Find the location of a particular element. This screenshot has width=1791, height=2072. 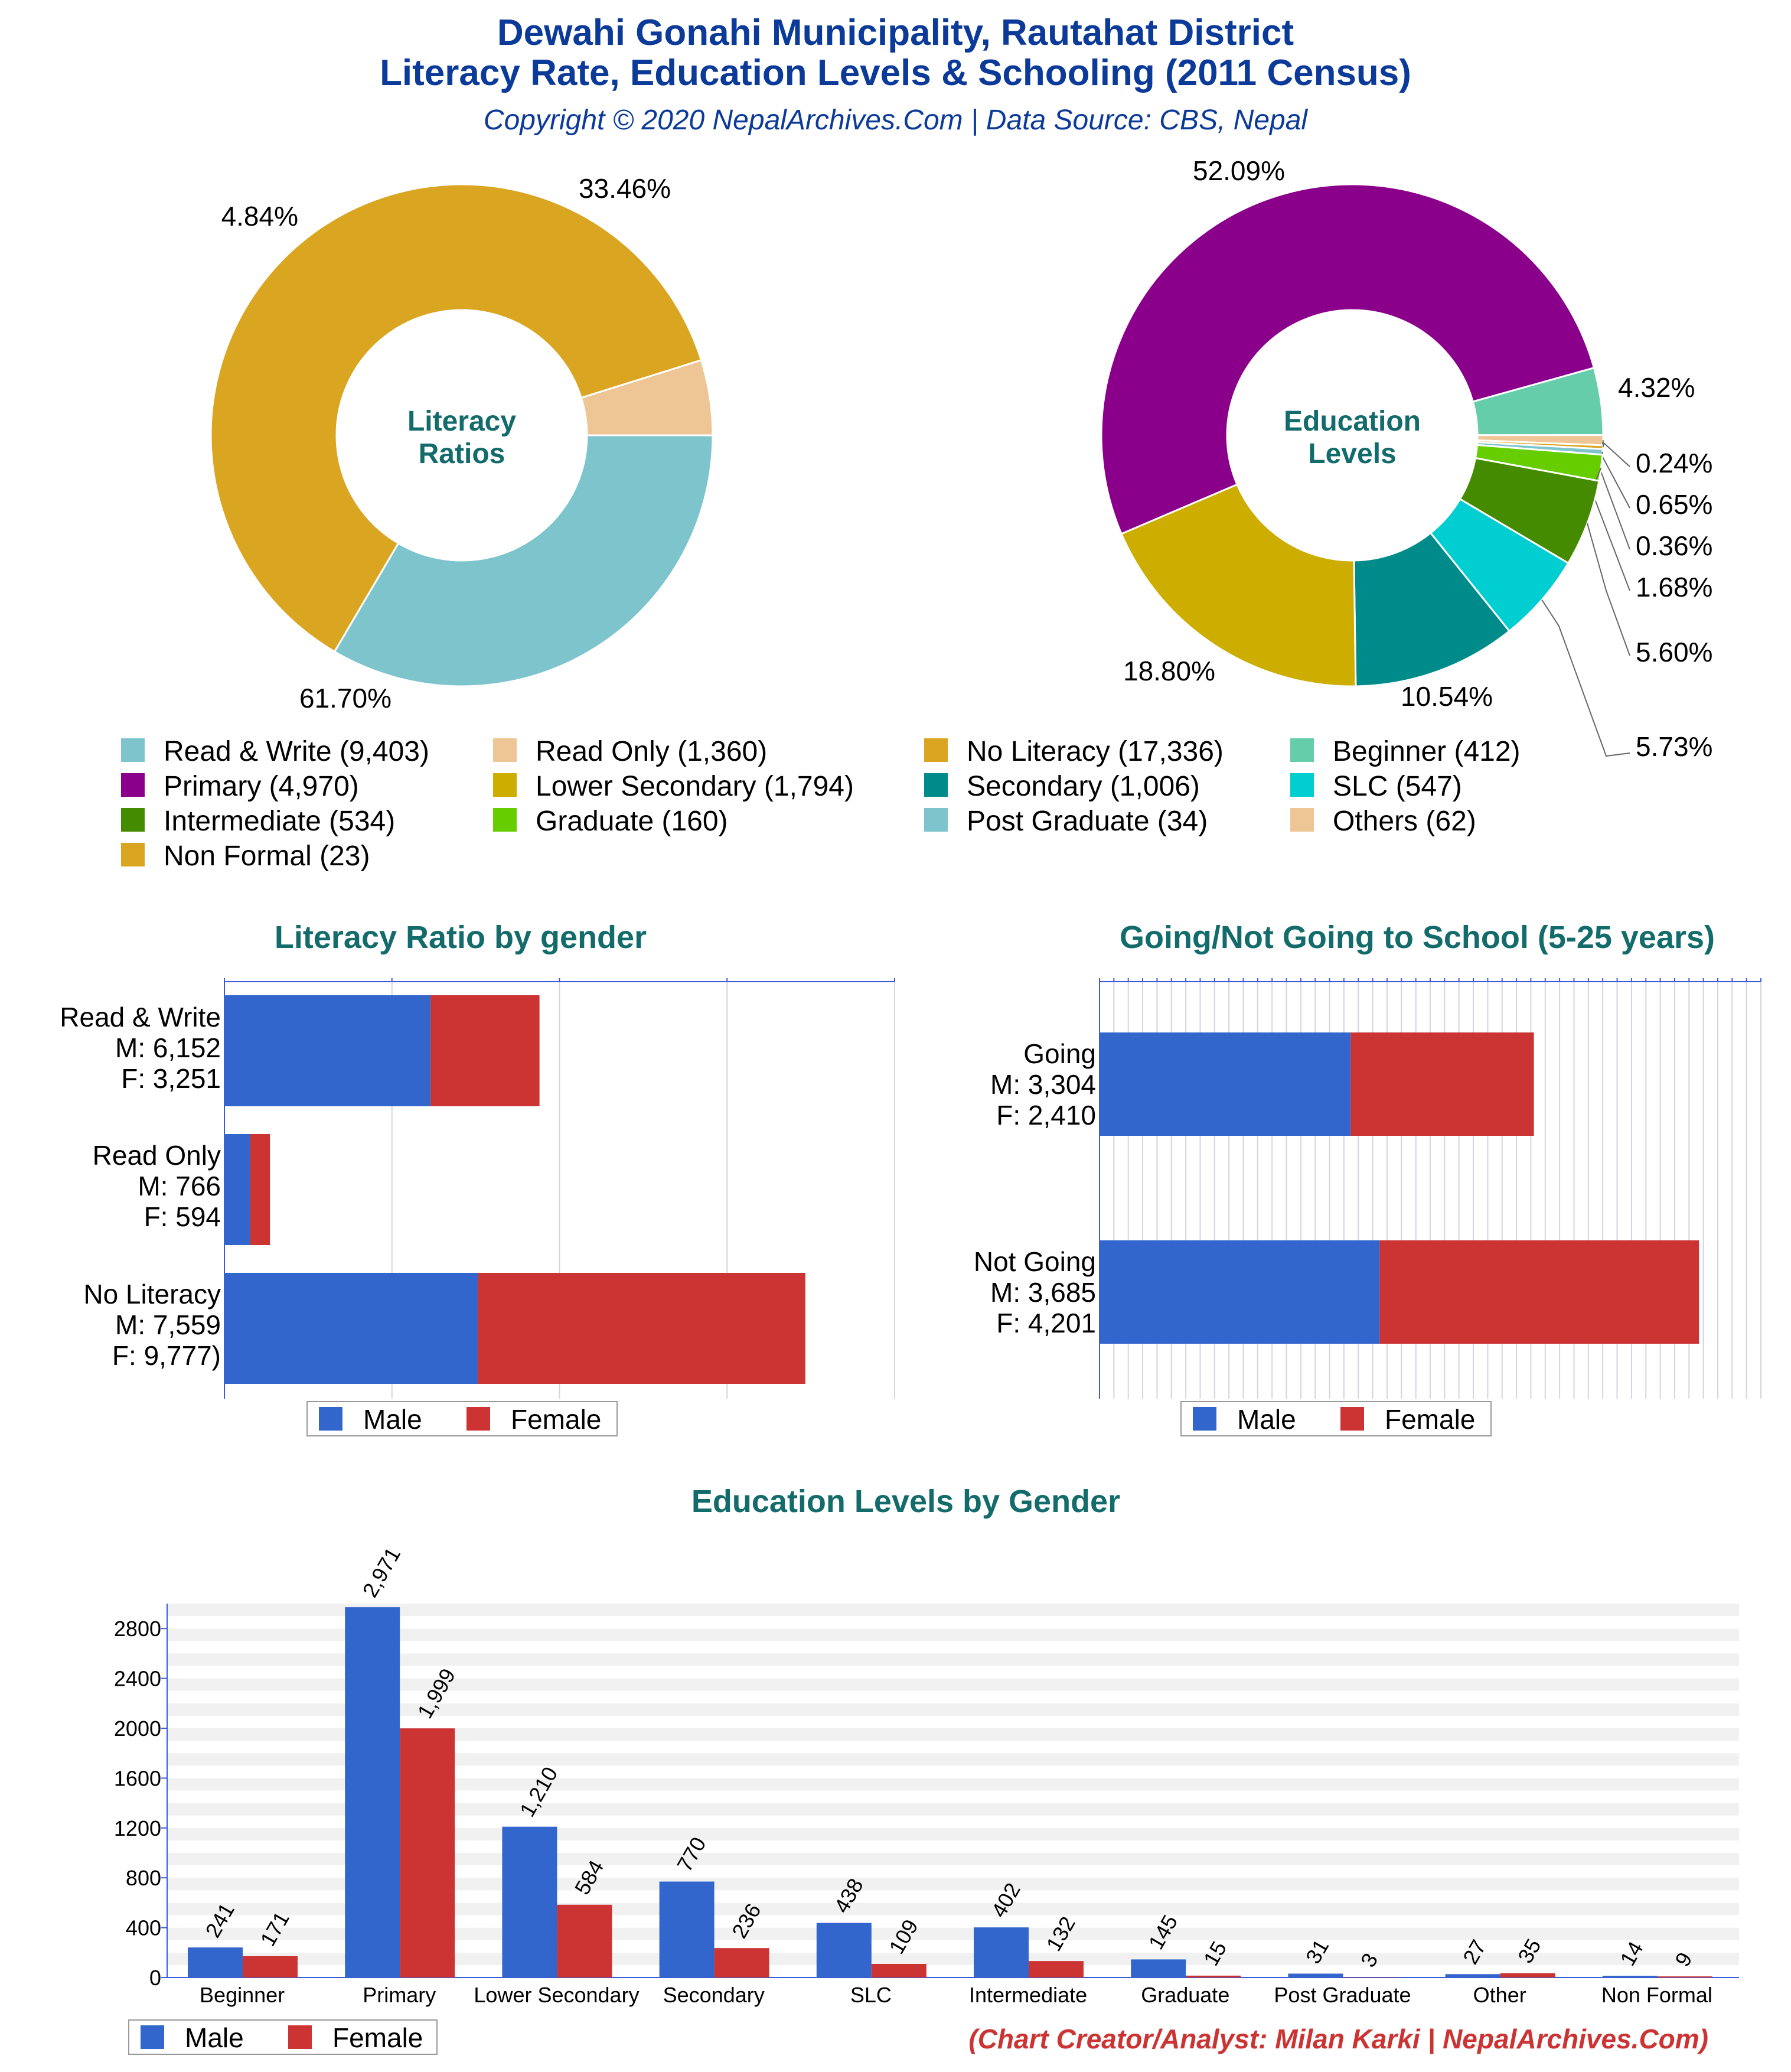

literacy_gender-bar-female-read-only is located at coordinates (260, 1189).